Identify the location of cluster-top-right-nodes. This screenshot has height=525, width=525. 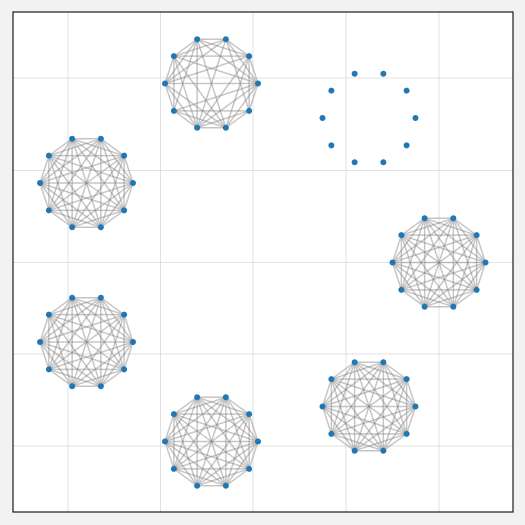
(369, 118).